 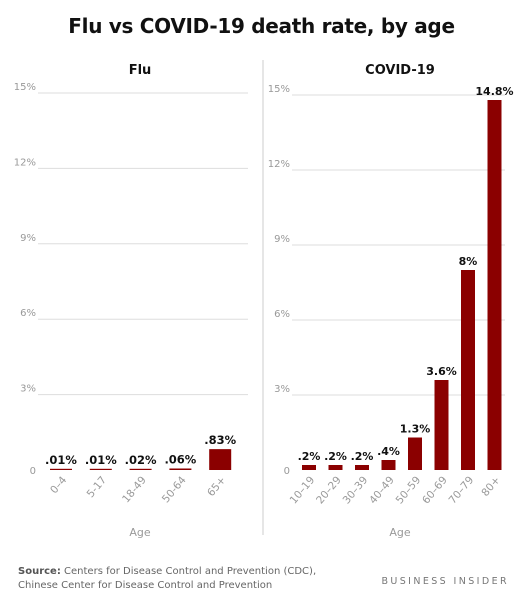 I want to click on covid-x-tick-label: 70–79, so click(x=462, y=490).